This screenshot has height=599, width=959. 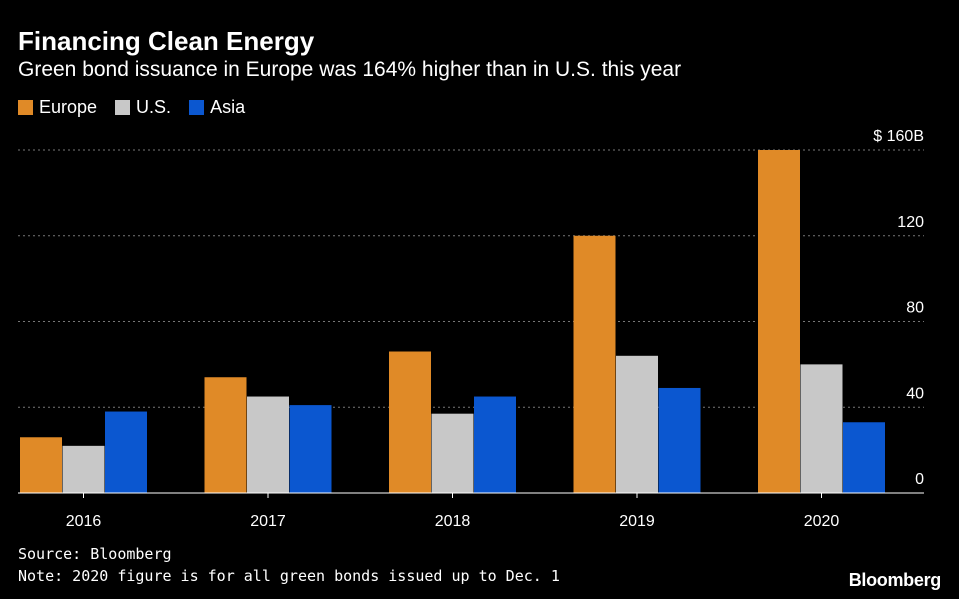 I want to click on legend-item-us: U.S., so click(x=143, y=107).